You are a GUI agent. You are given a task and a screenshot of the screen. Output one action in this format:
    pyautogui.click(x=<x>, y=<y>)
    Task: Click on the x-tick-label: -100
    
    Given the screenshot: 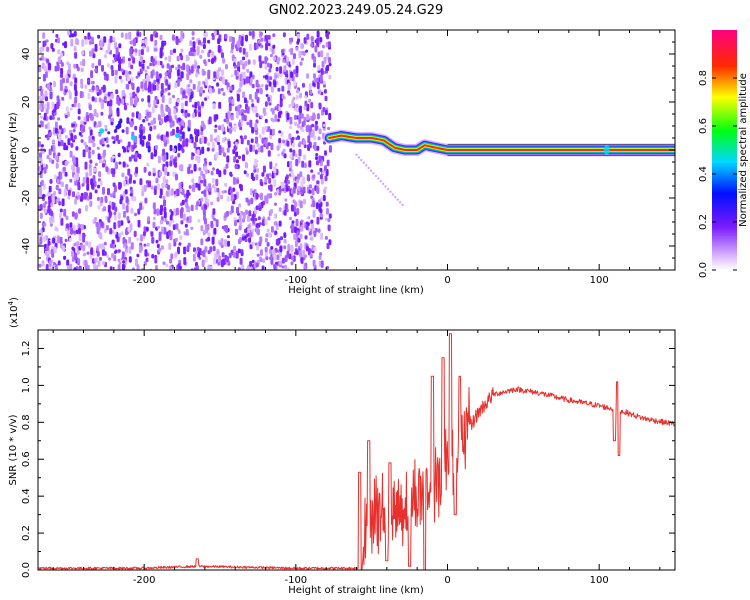 What is the action you would take?
    pyautogui.click(x=295, y=280)
    